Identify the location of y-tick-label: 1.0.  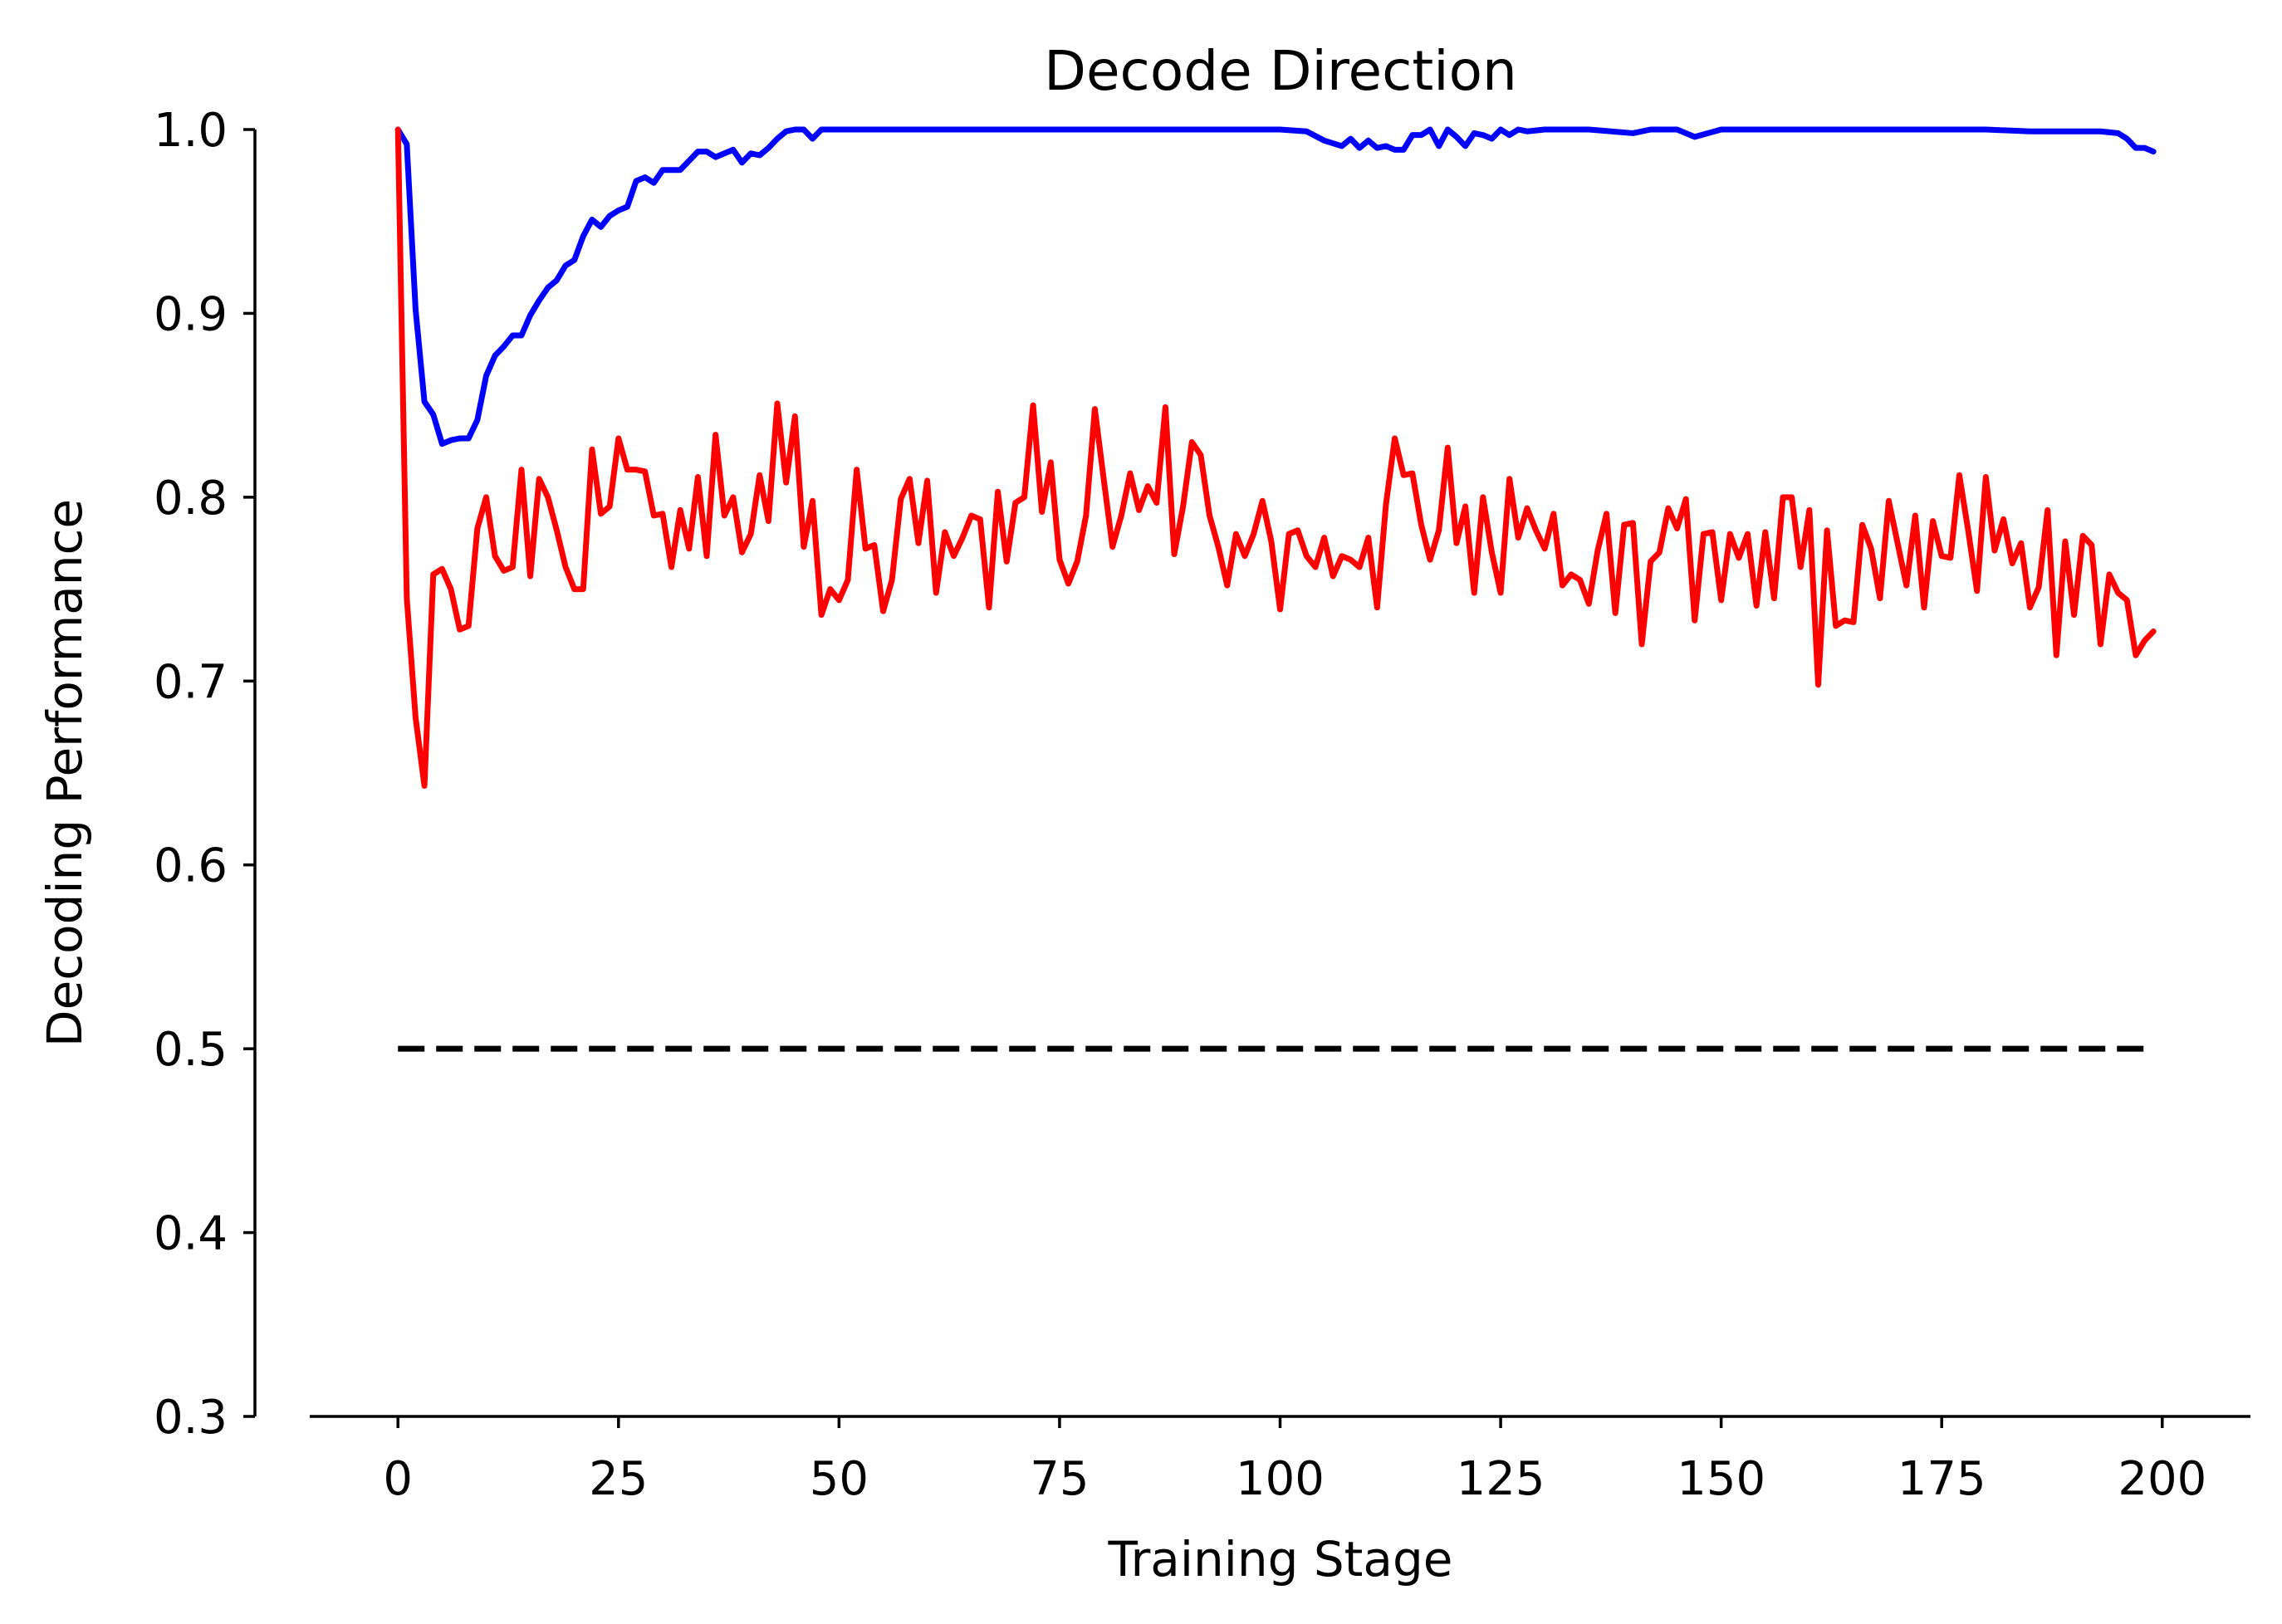
(191, 131).